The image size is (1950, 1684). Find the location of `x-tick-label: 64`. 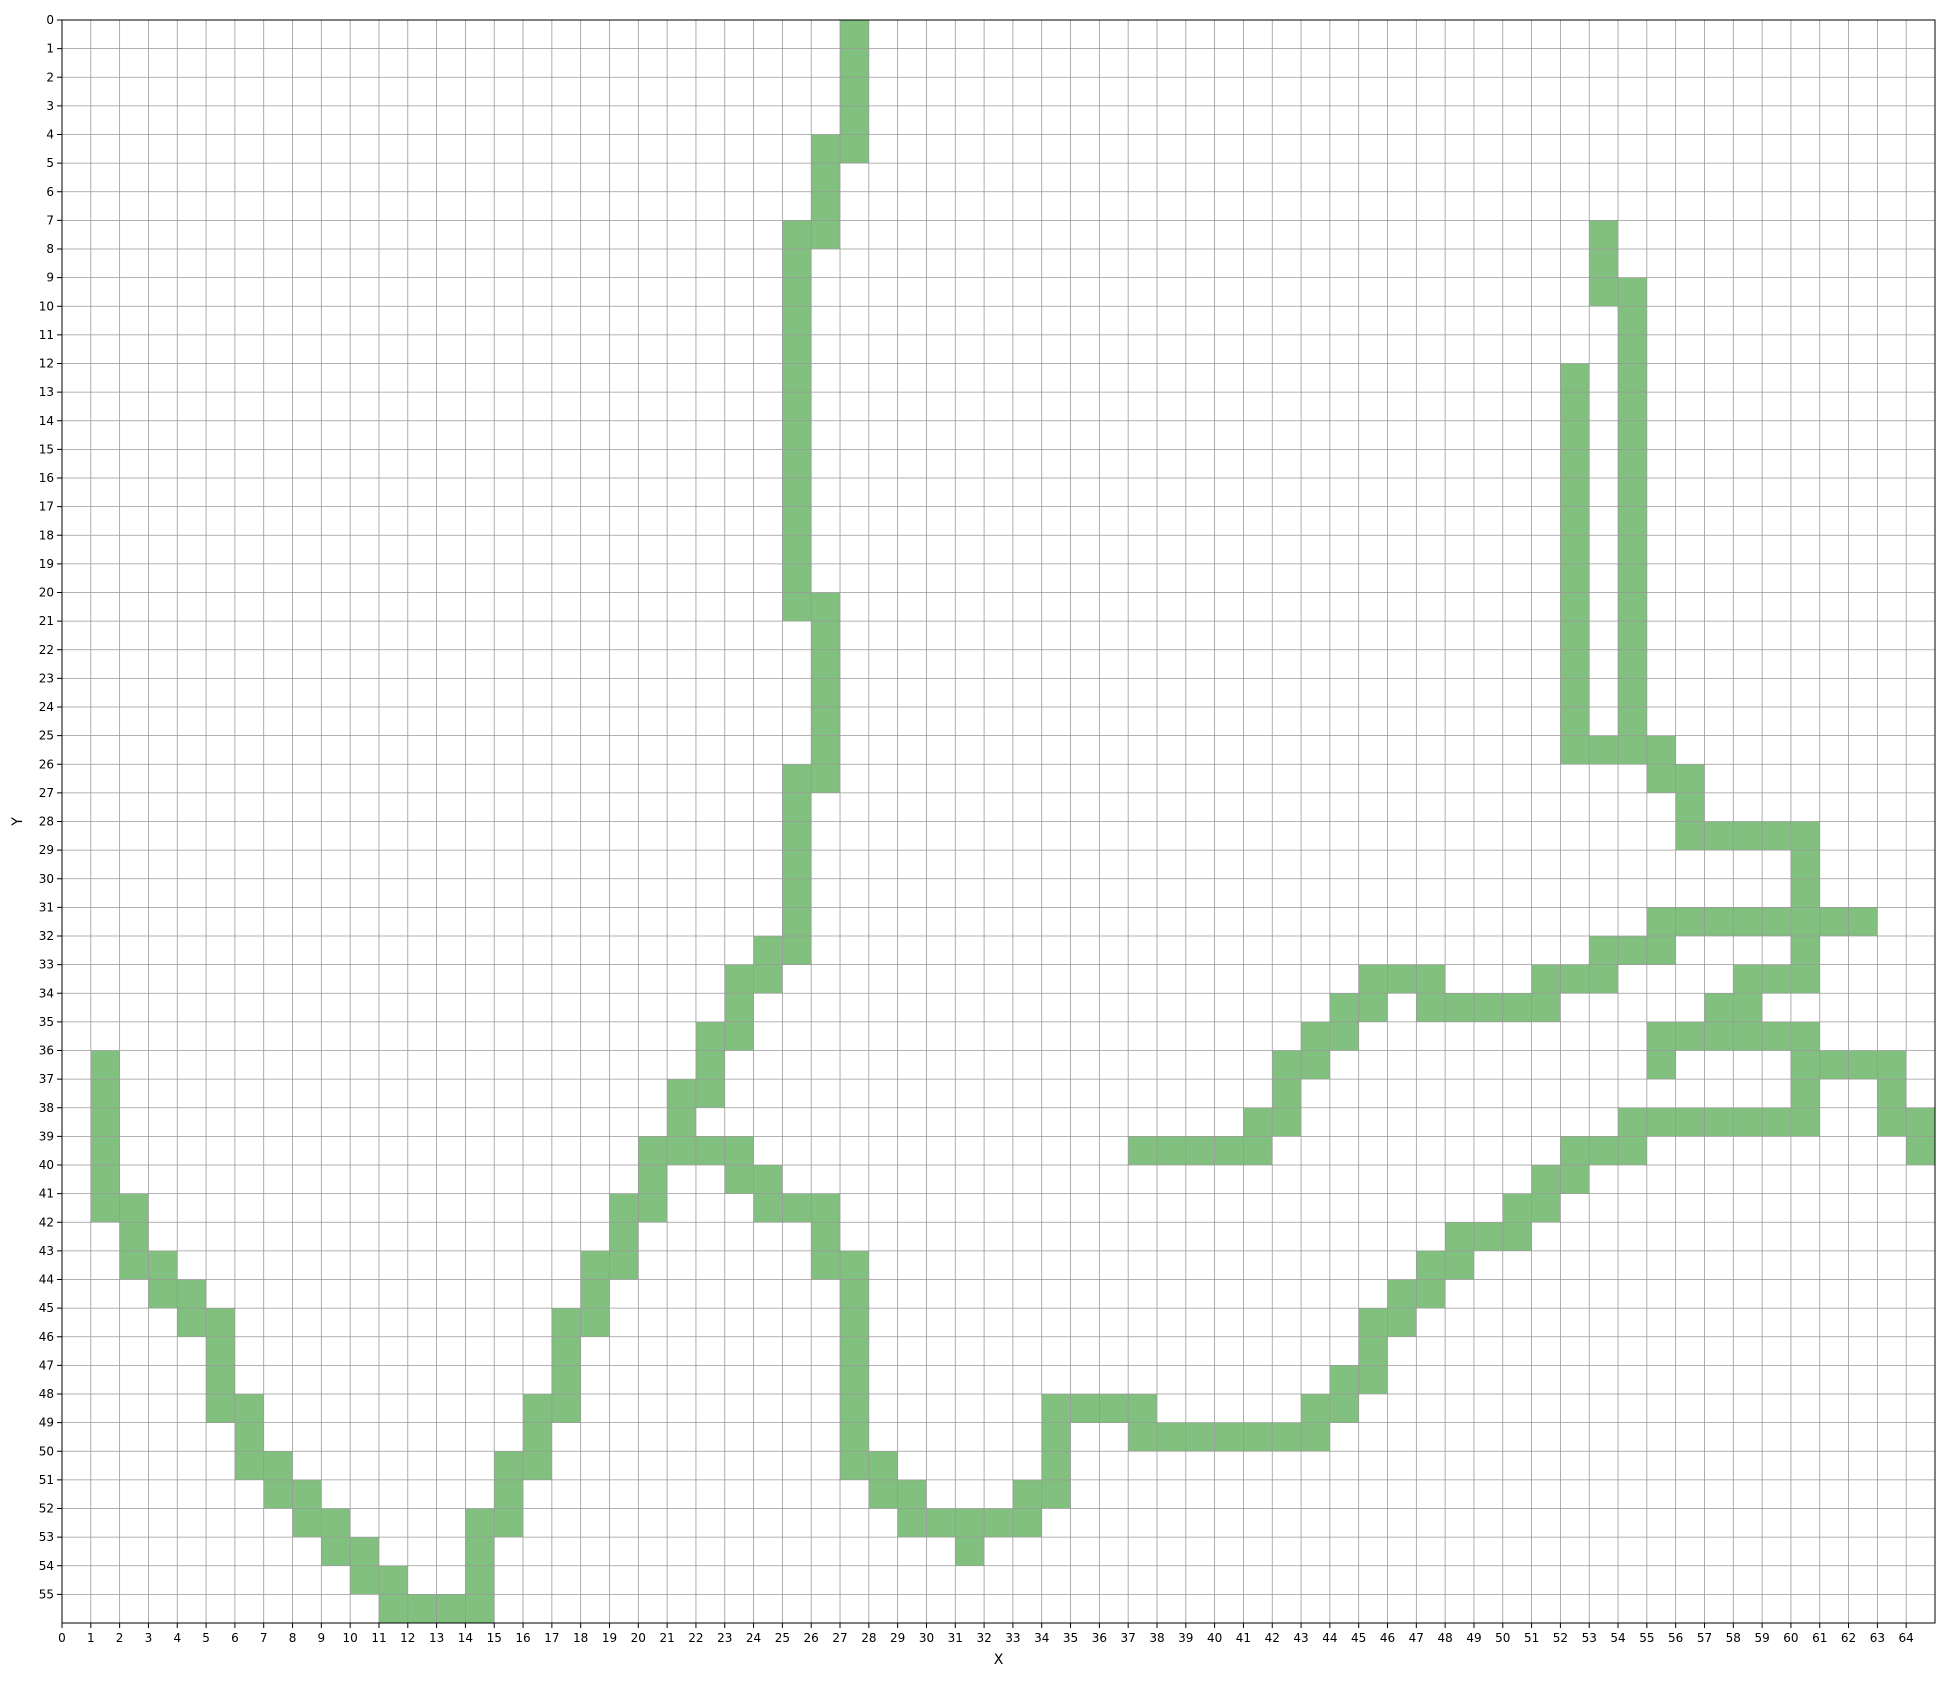

x-tick-label: 64 is located at coordinates (1906, 1638).